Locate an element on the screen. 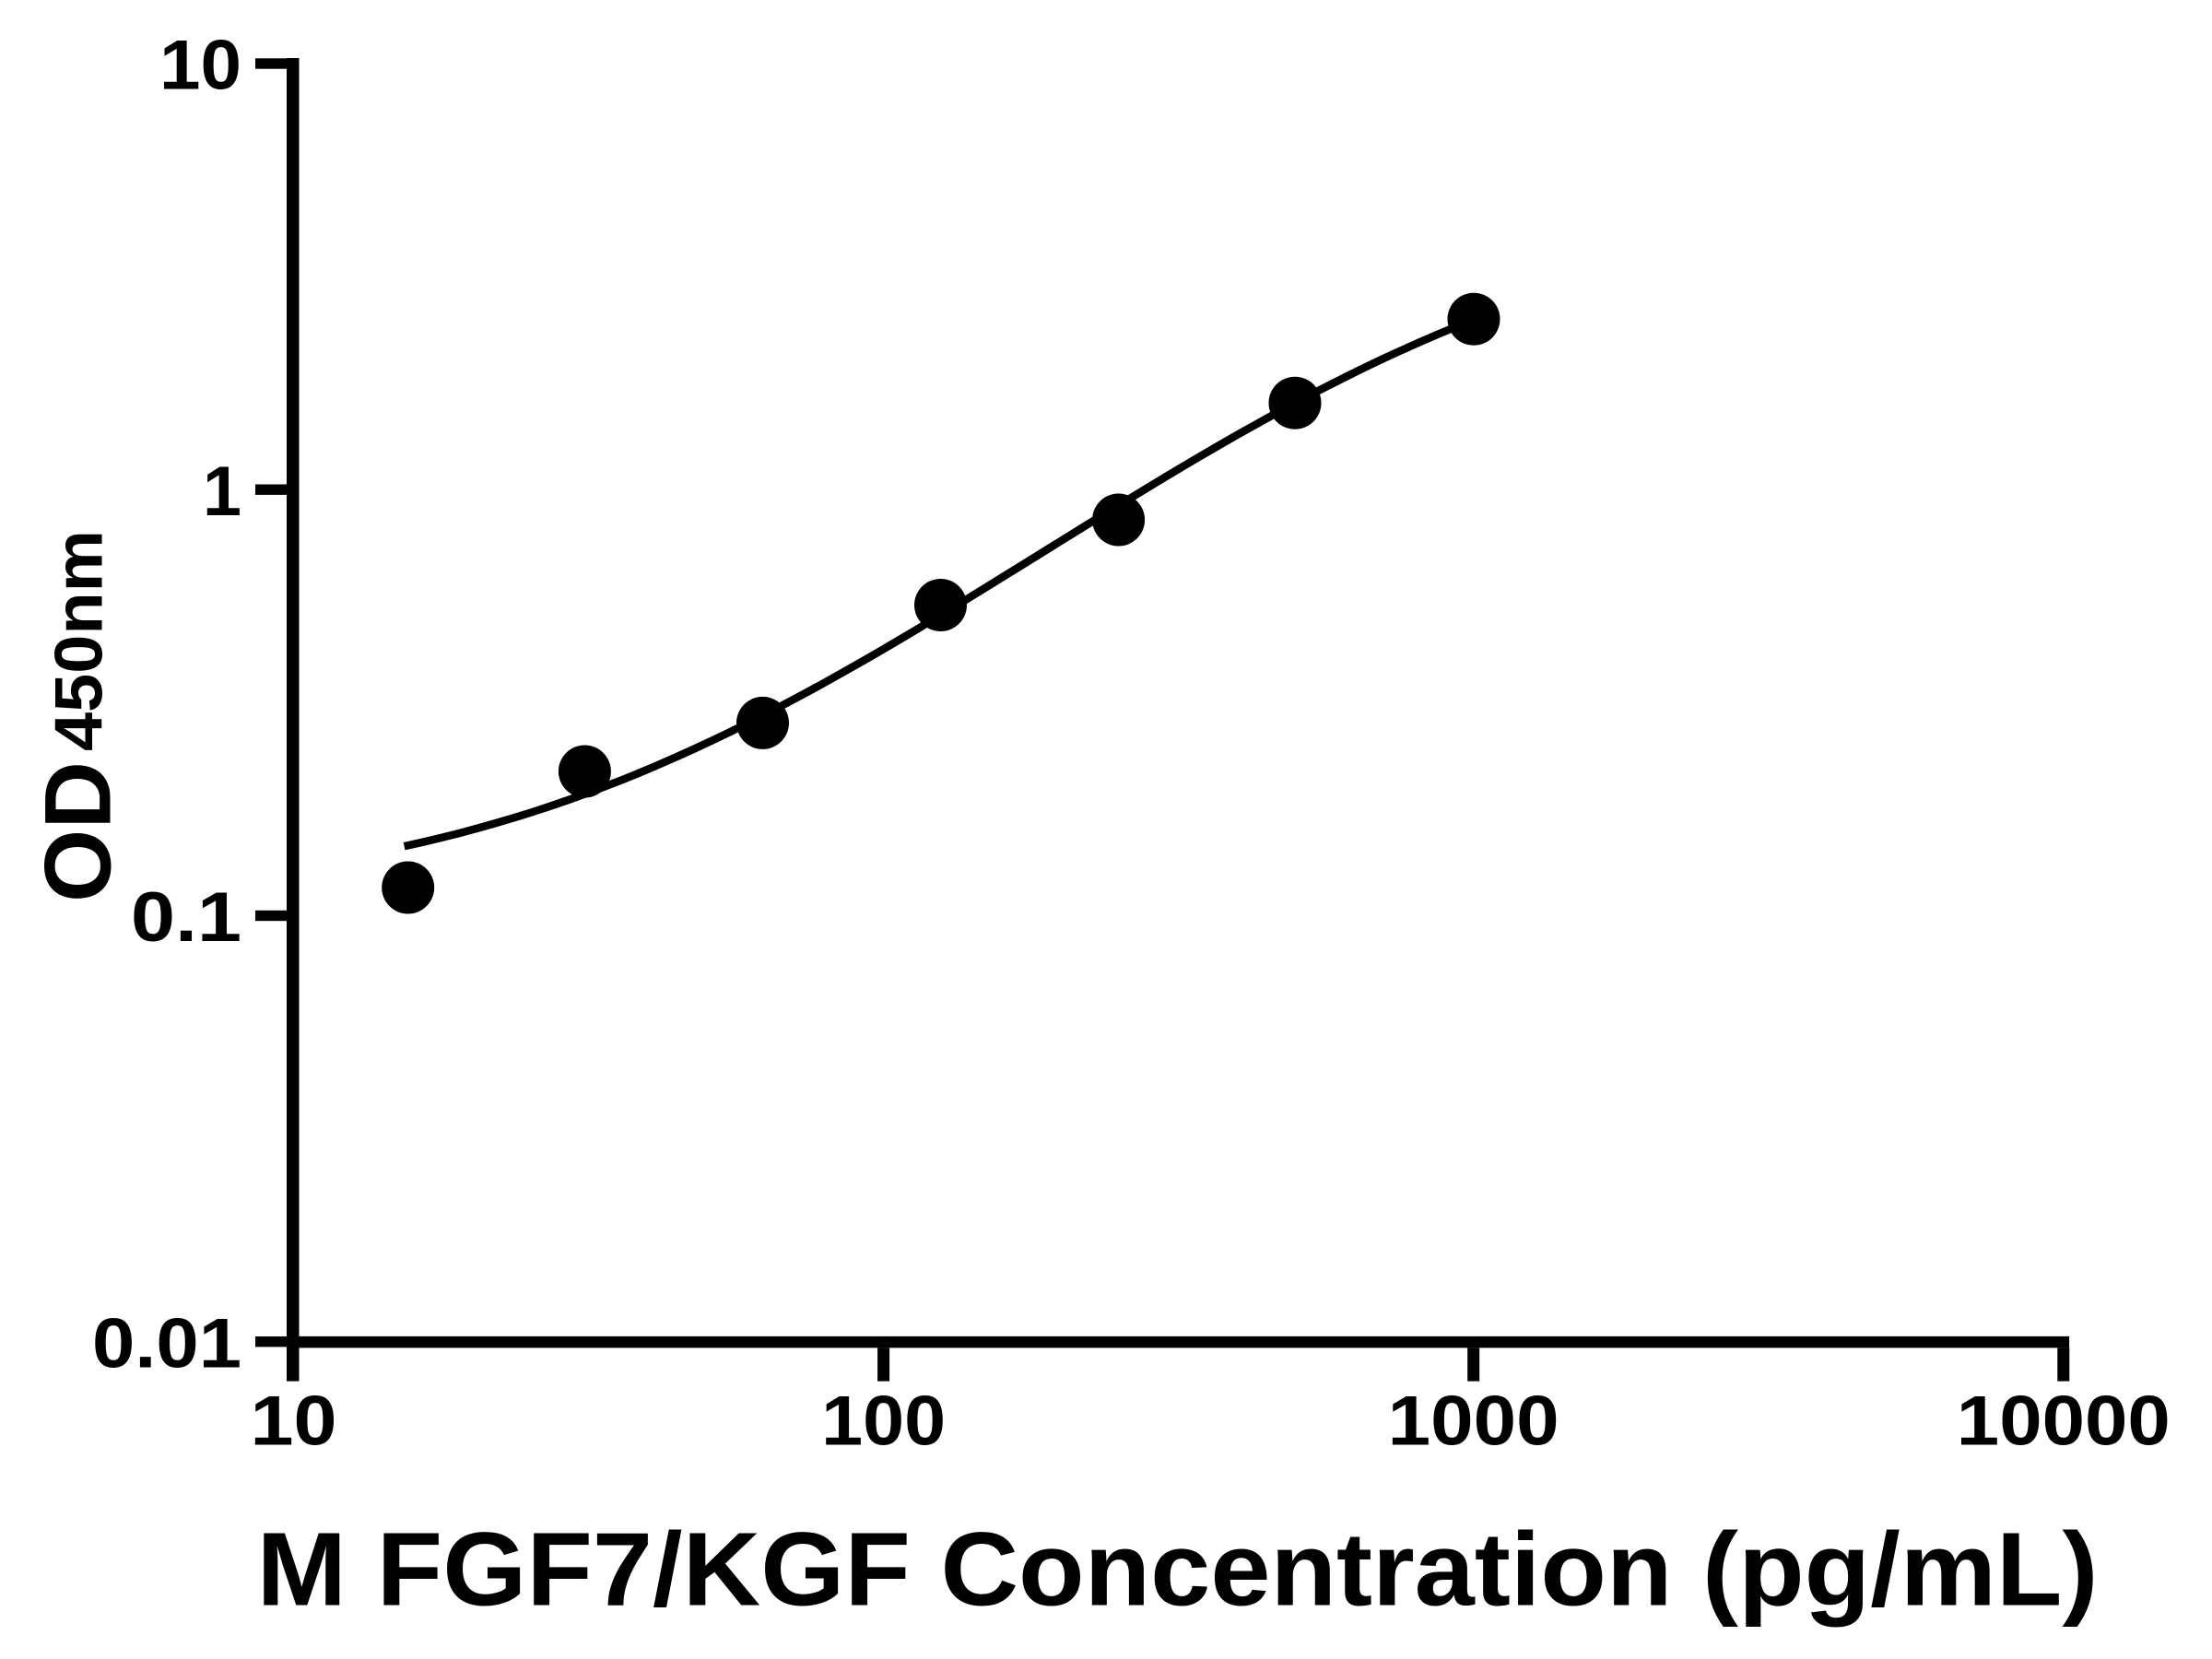 The image size is (2212, 1659). svg-text: OD450nm is located at coordinates (78, 716).